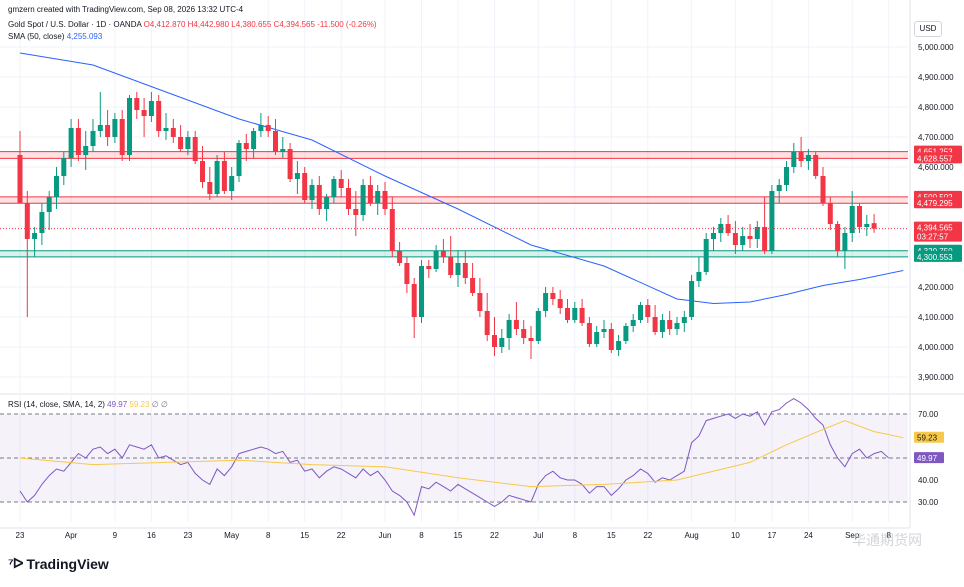  I want to click on watermark-text: 华通期货网, so click(887, 540).